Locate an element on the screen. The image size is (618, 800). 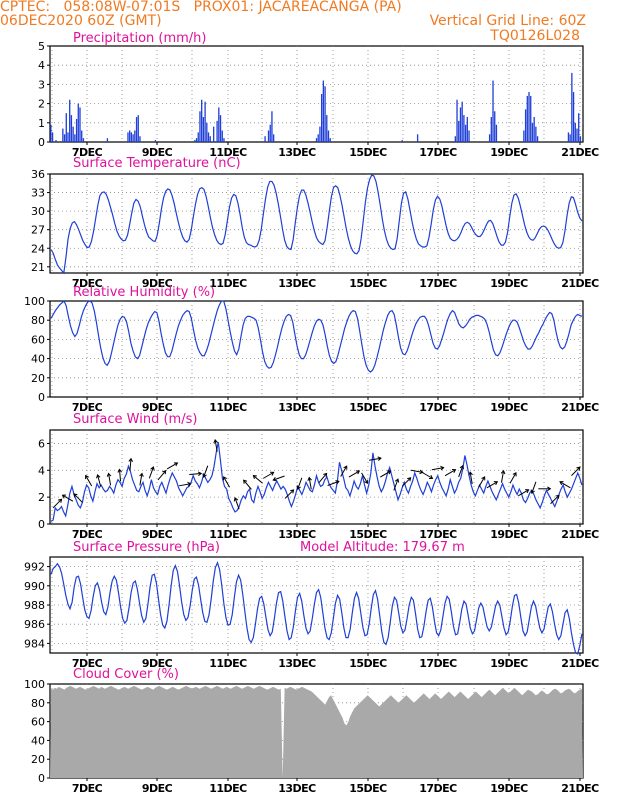
x-tick-label: 11DEC is located at coordinates (228, 534).